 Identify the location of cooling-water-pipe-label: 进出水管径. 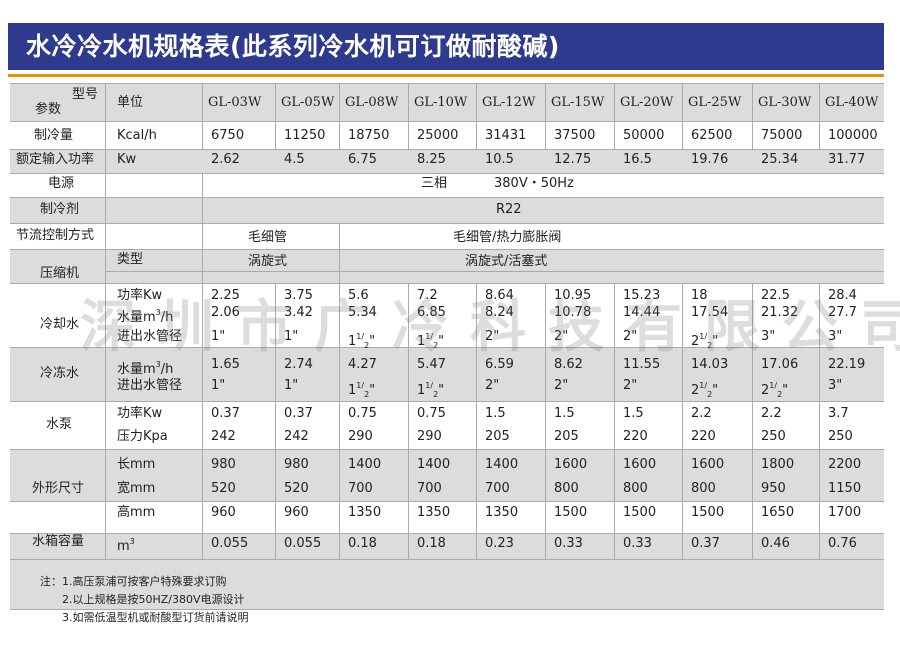
(150, 336).